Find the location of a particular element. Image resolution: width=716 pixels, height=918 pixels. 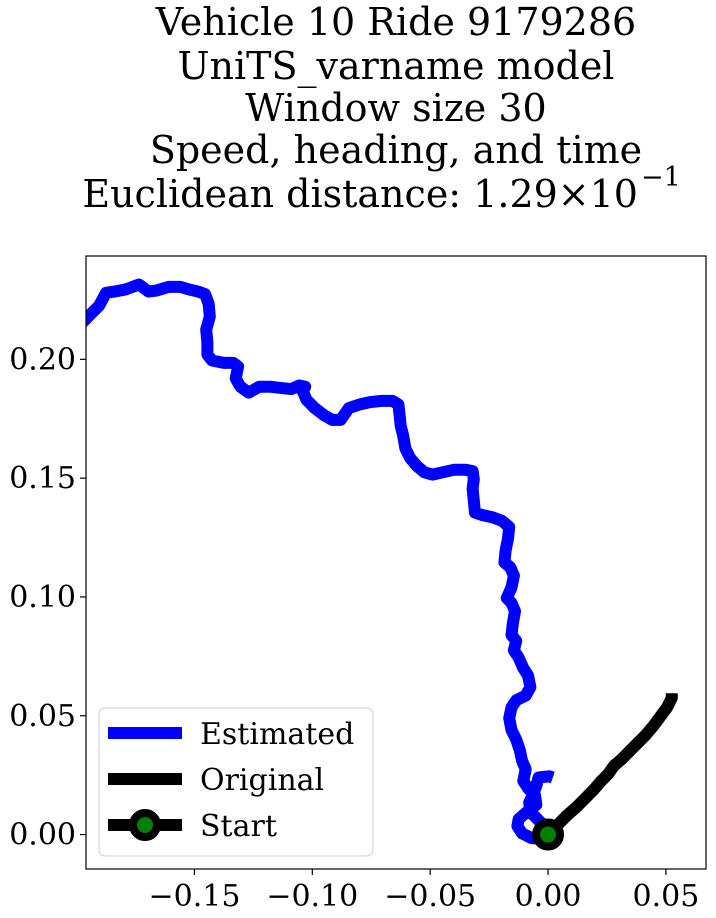

legend-label-estimated: Estimated is located at coordinates (277, 734).